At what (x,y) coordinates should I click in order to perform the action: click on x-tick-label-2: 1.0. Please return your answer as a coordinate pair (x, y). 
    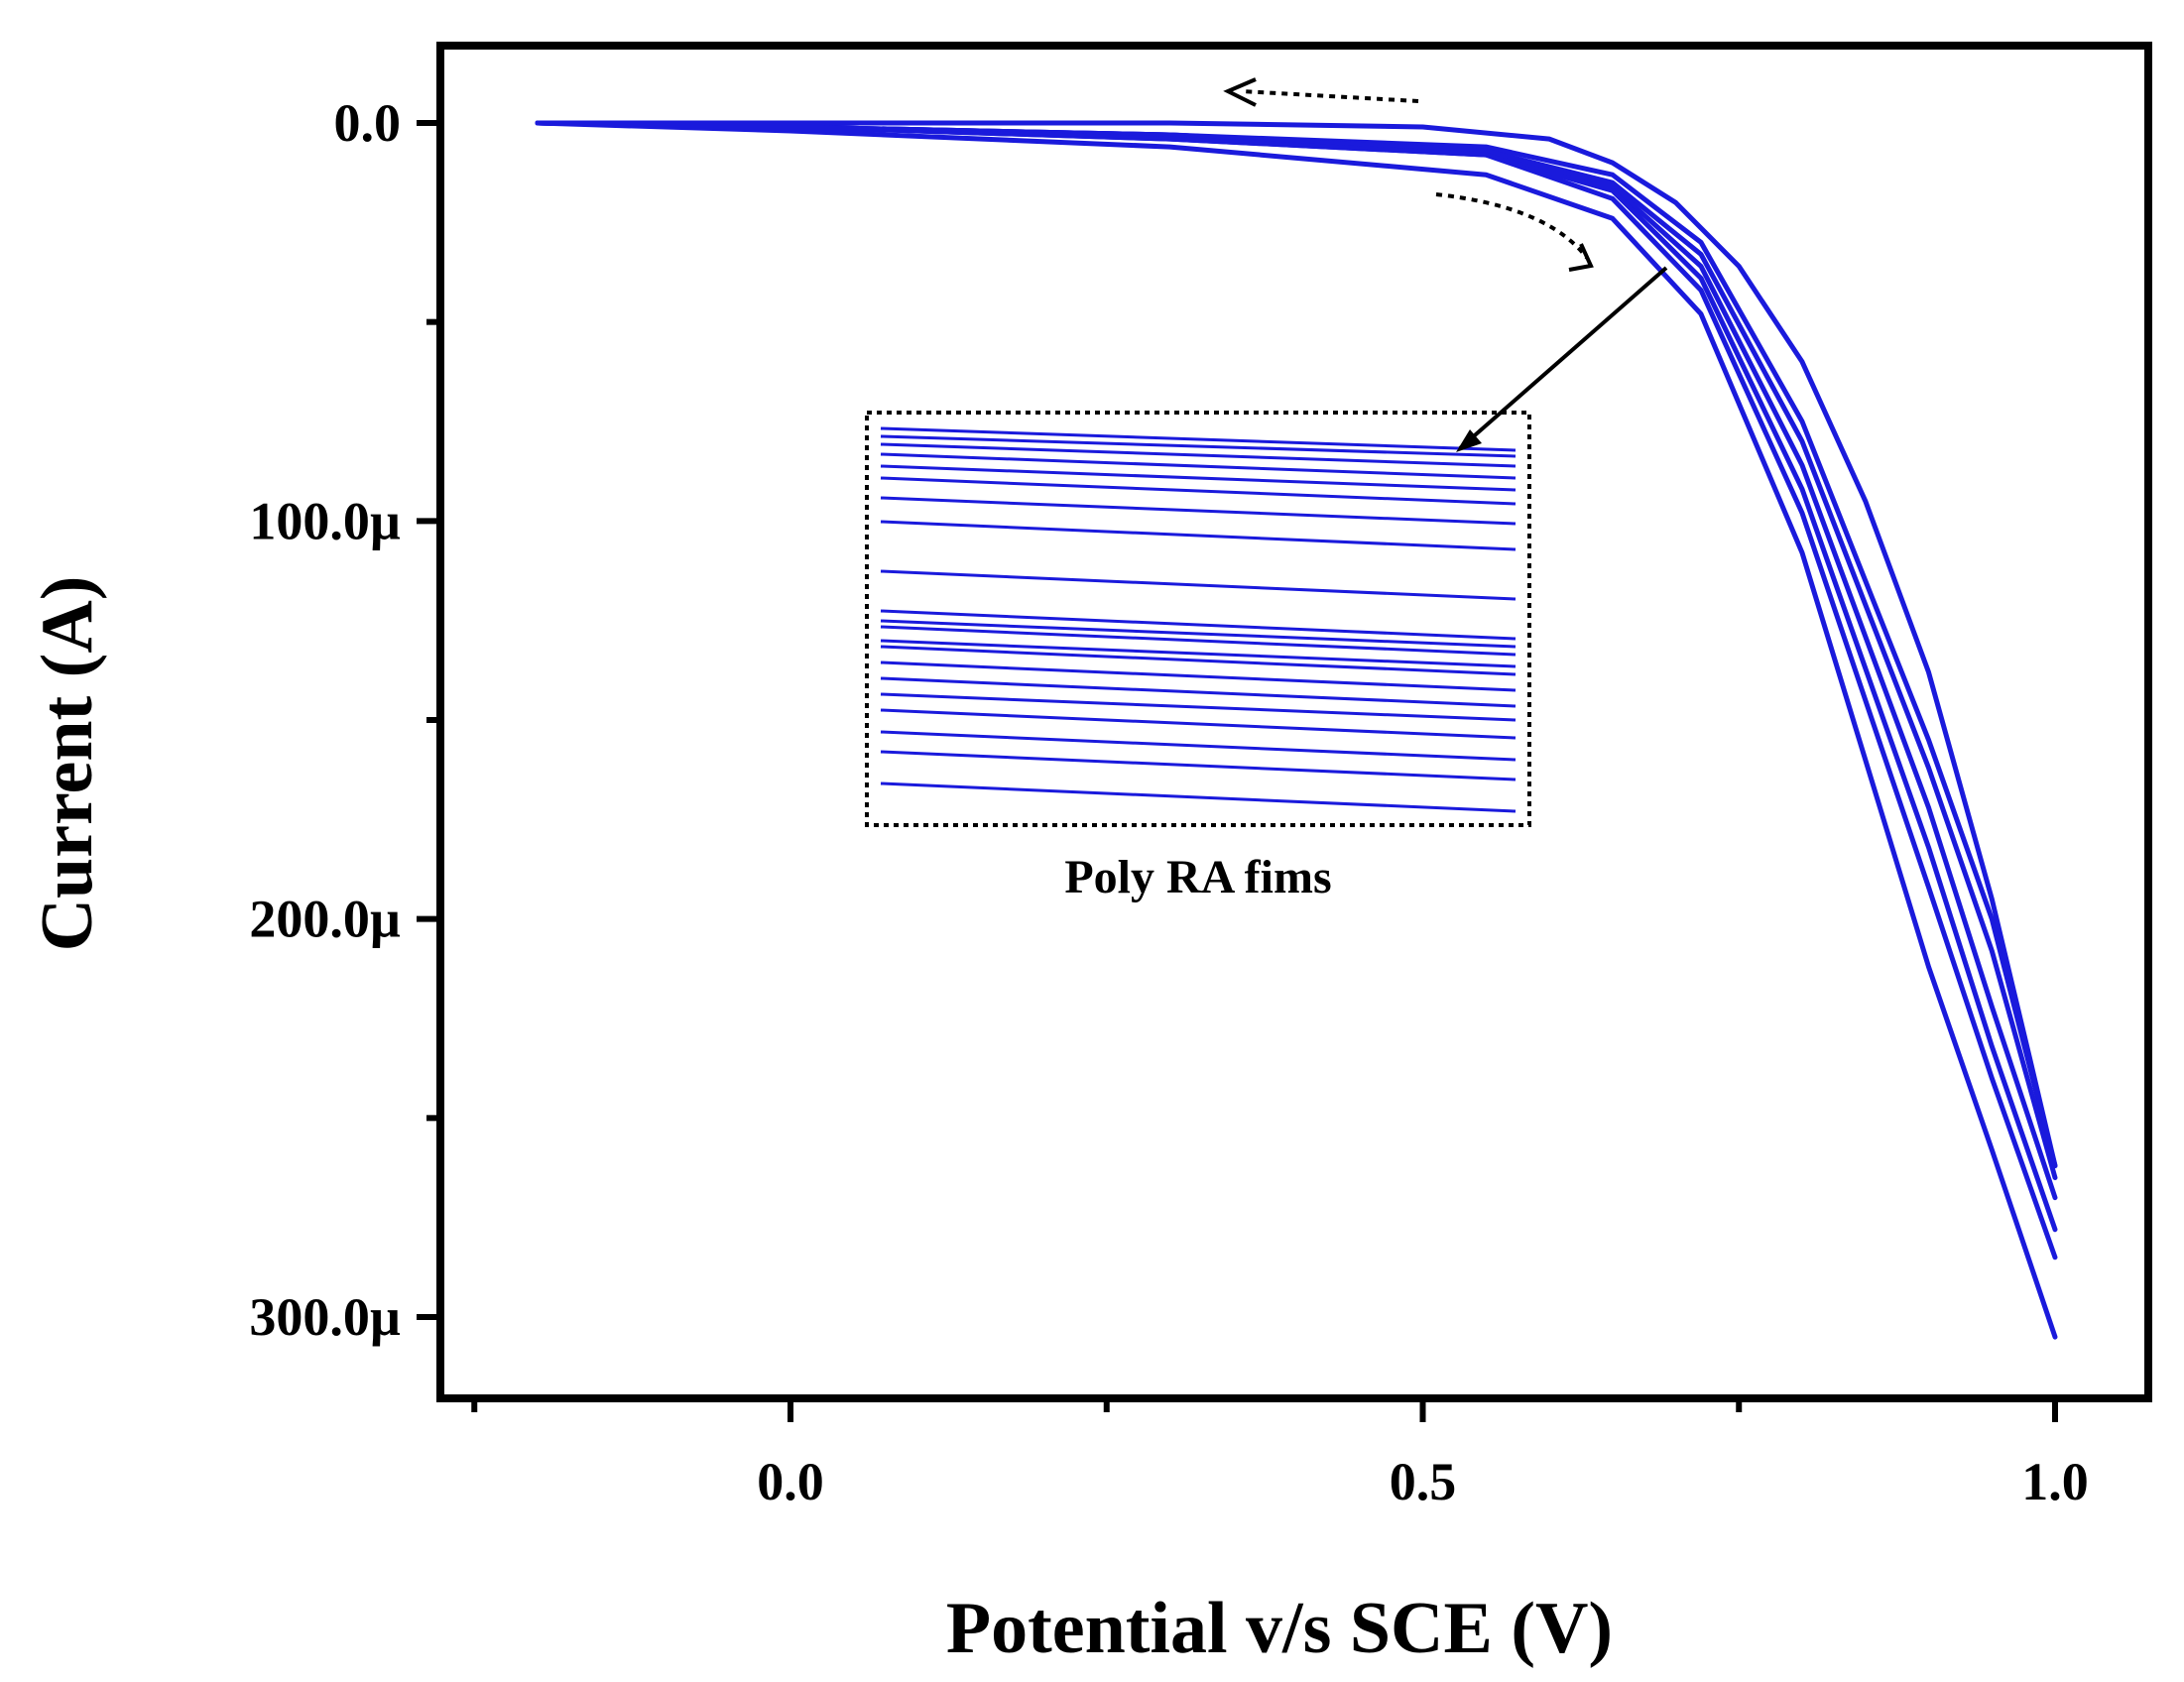
    Looking at the image, I should click on (2055, 1481).